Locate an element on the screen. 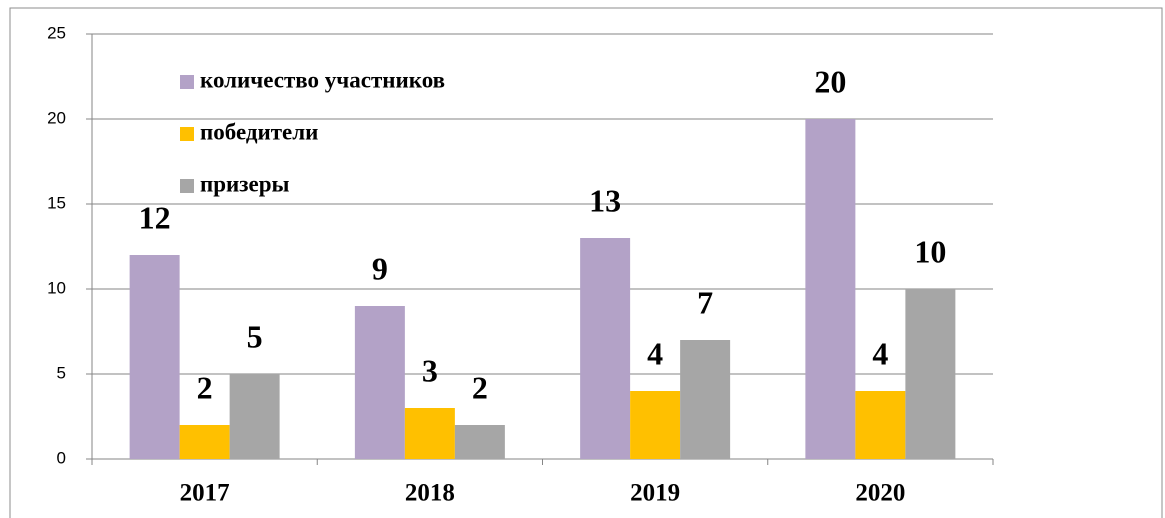  data-label: 9 is located at coordinates (380, 268).